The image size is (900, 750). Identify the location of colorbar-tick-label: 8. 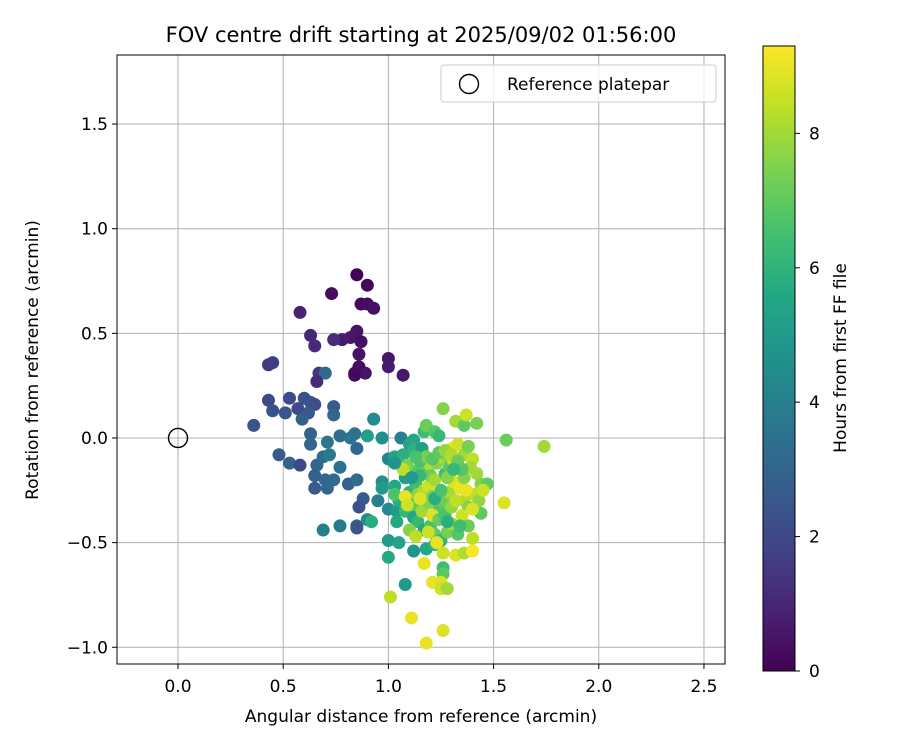
(814, 134).